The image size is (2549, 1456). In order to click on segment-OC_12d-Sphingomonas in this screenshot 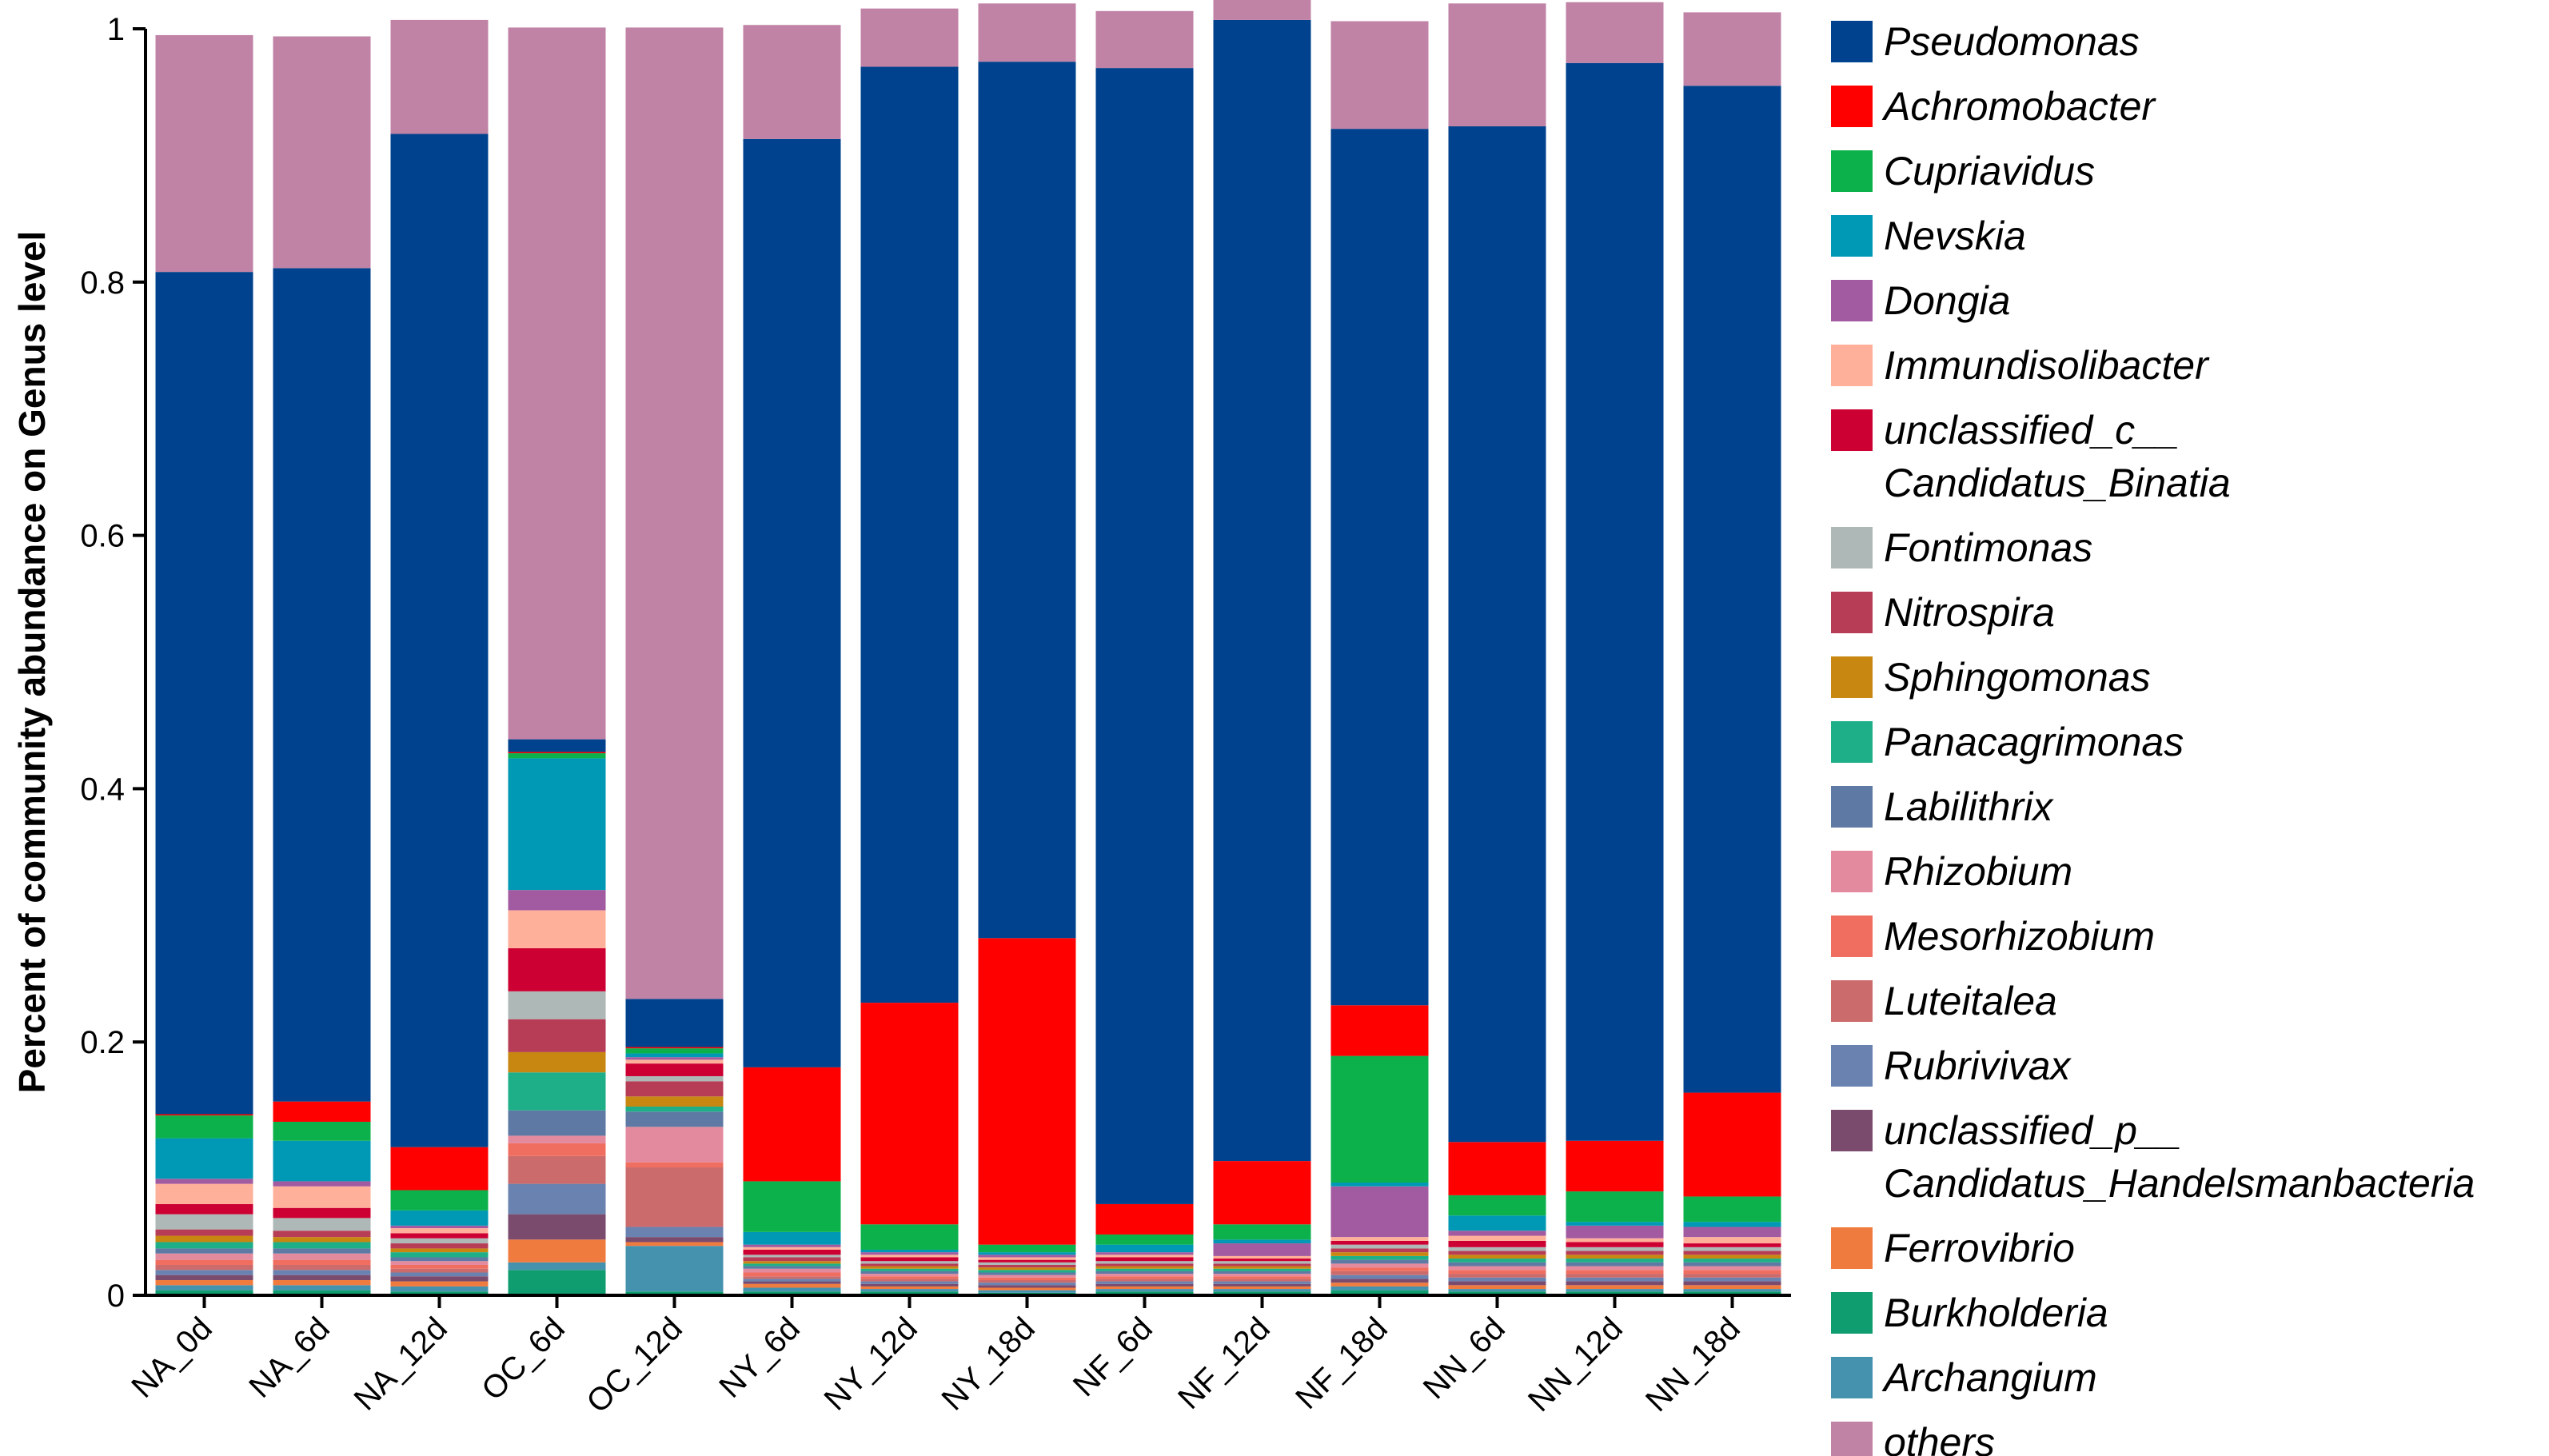, I will do `click(674, 1101)`.